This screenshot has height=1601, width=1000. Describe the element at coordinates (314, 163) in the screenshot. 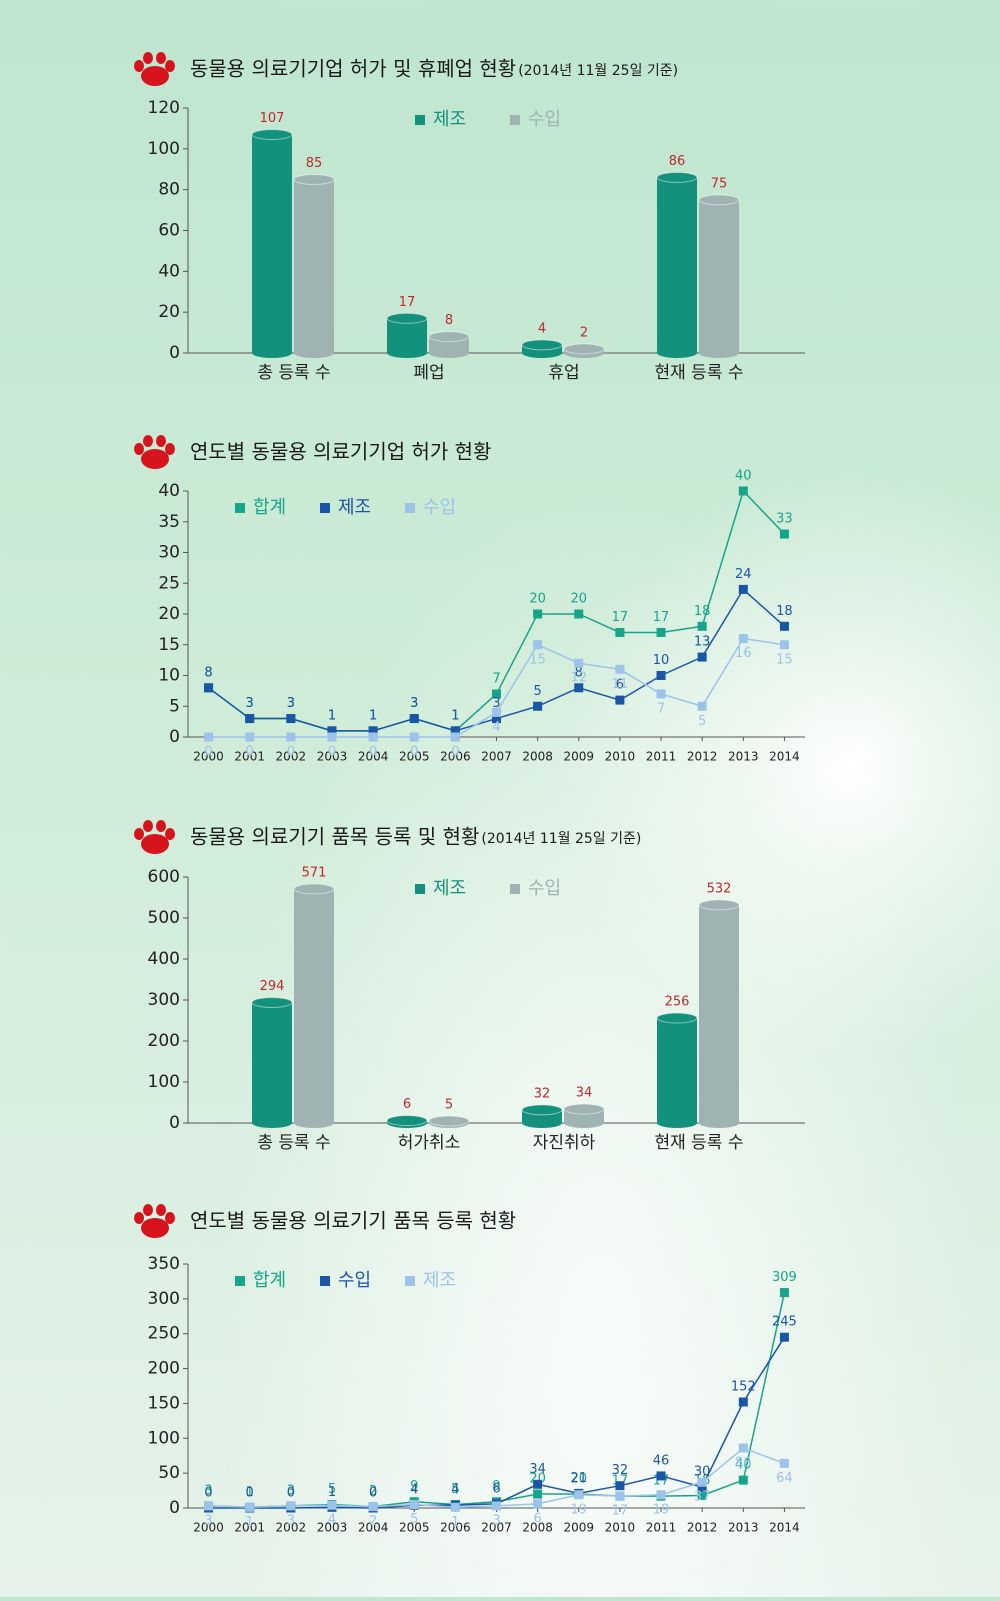

I see `value-label: 85` at that location.